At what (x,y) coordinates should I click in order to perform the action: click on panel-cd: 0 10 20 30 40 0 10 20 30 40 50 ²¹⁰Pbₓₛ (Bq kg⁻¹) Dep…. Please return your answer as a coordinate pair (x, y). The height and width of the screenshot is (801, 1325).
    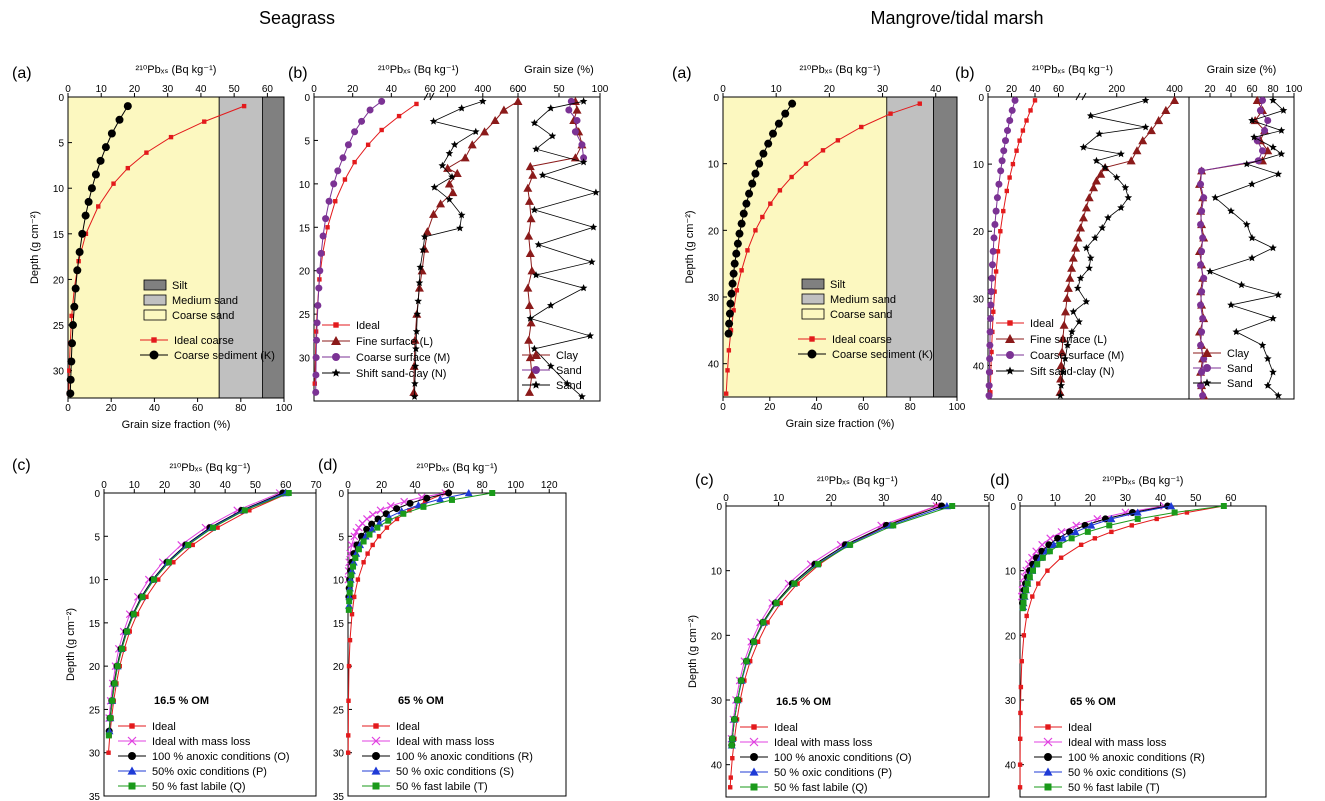
    Looking at the image, I should click on (841, 636).